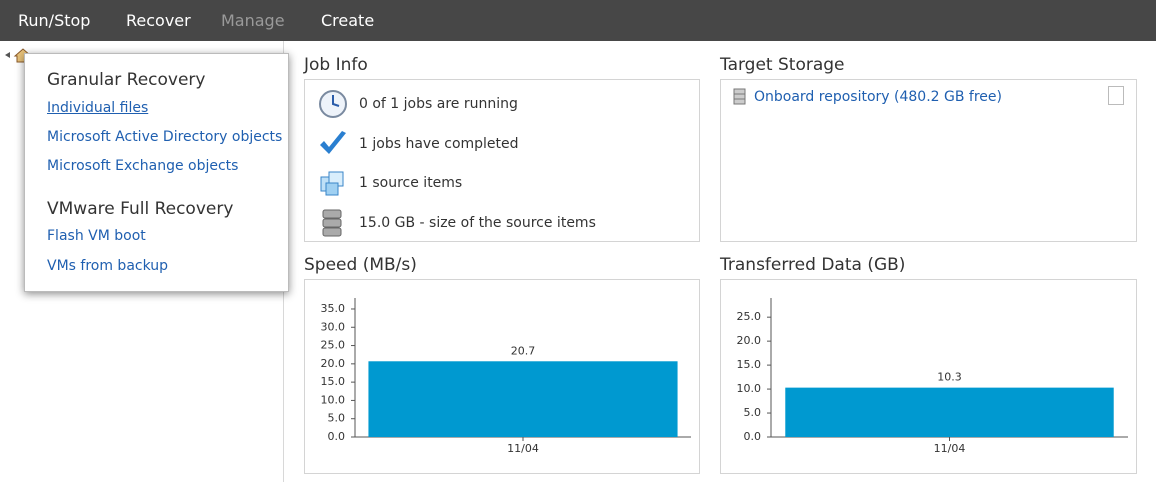  What do you see at coordinates (523, 350) in the screenshot?
I see `value-label: 20.7` at bounding box center [523, 350].